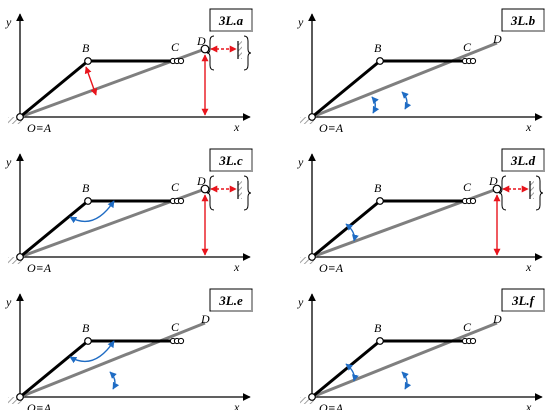 This screenshot has height=410, width=550. What do you see at coordinates (523, 300) in the screenshot?
I see `panel-label: 3L.f` at bounding box center [523, 300].